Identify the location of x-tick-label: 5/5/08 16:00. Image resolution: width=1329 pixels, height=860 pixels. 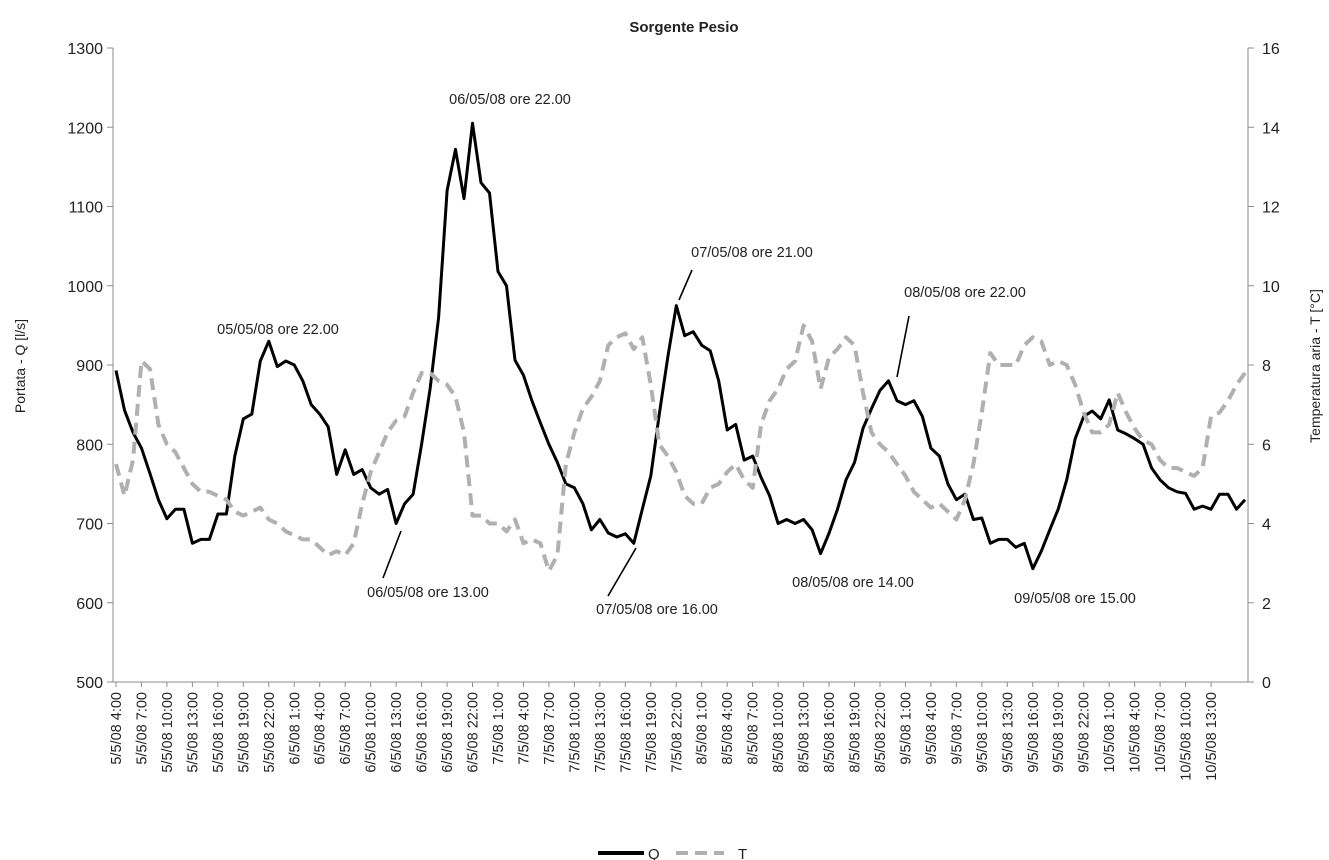
(219, 732).